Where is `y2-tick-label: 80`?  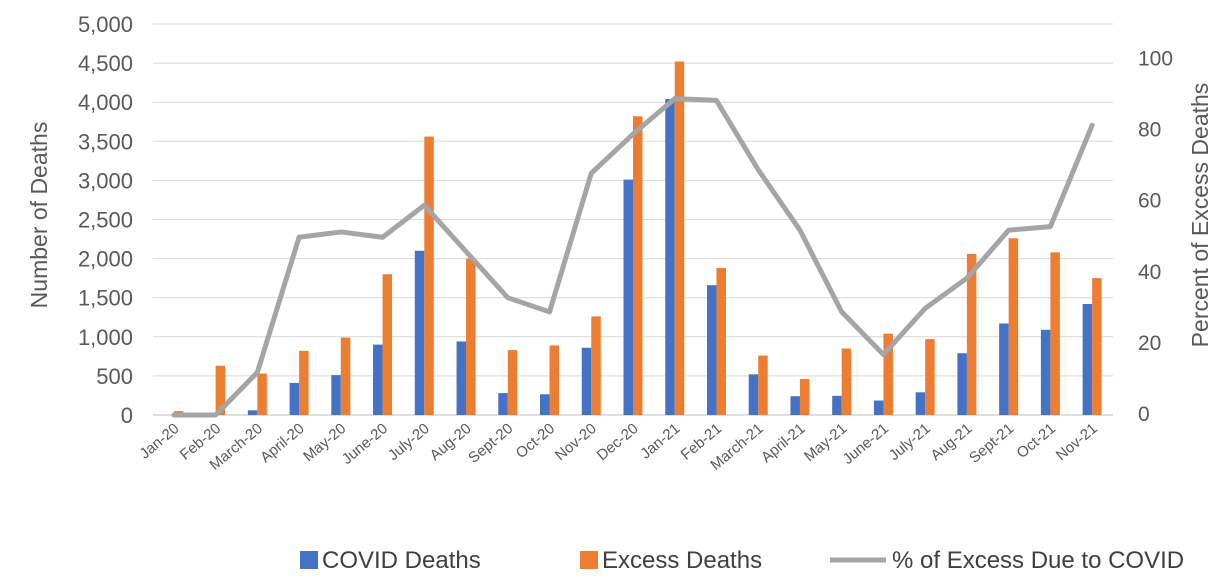
y2-tick-label: 80 is located at coordinates (1149, 130).